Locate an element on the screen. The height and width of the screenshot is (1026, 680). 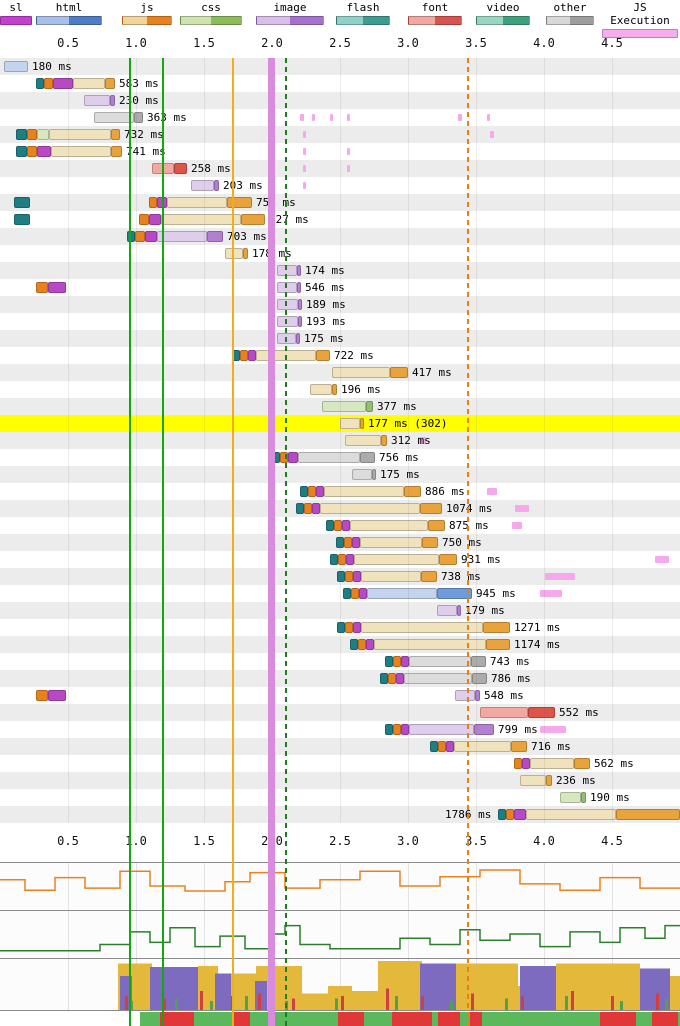
request-row: 175 ms is located at coordinates (340, 474).